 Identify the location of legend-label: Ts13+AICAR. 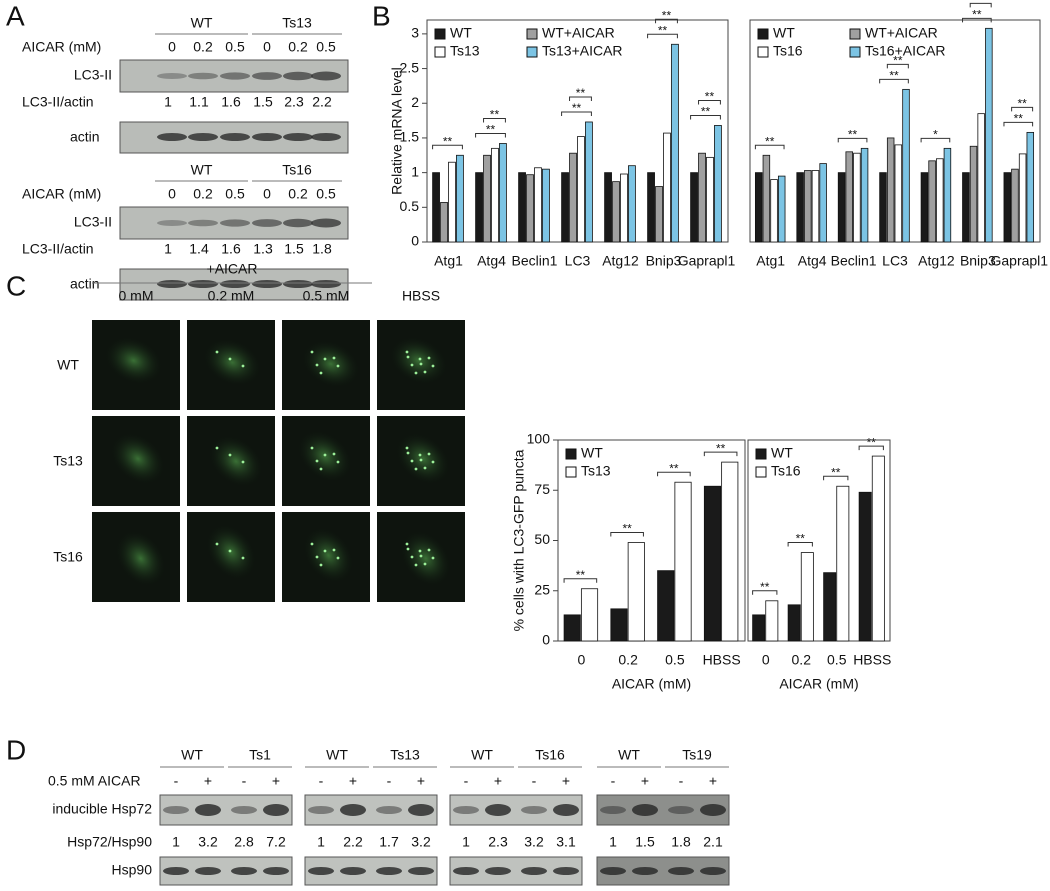
(582, 51).